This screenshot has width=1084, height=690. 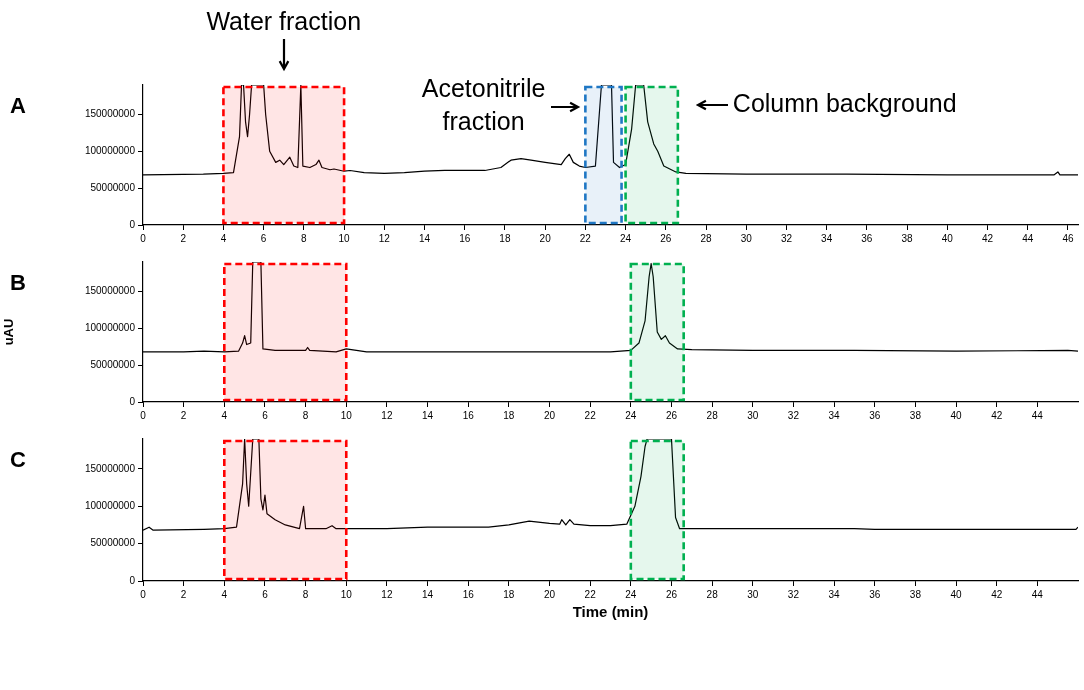 What do you see at coordinates (18, 283) in the screenshot?
I see `chart-title: B` at bounding box center [18, 283].